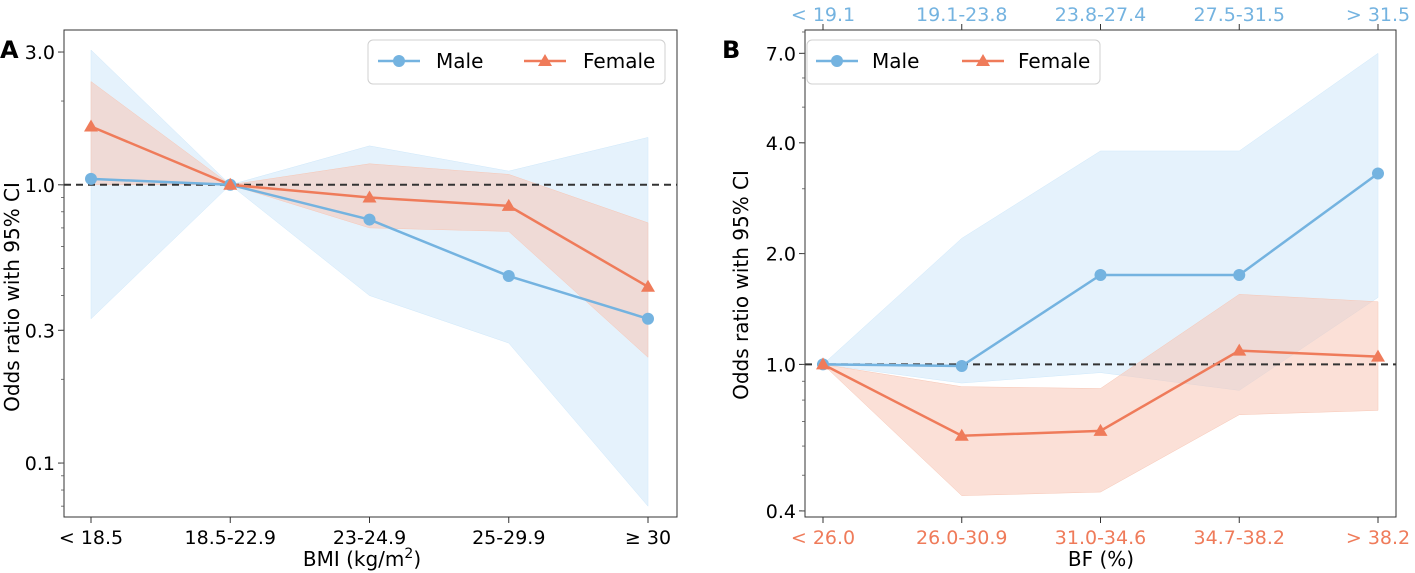 The width and height of the screenshot is (1415, 573). I want to click on x-tick-label-a-3: 25-29.9, so click(508, 538).